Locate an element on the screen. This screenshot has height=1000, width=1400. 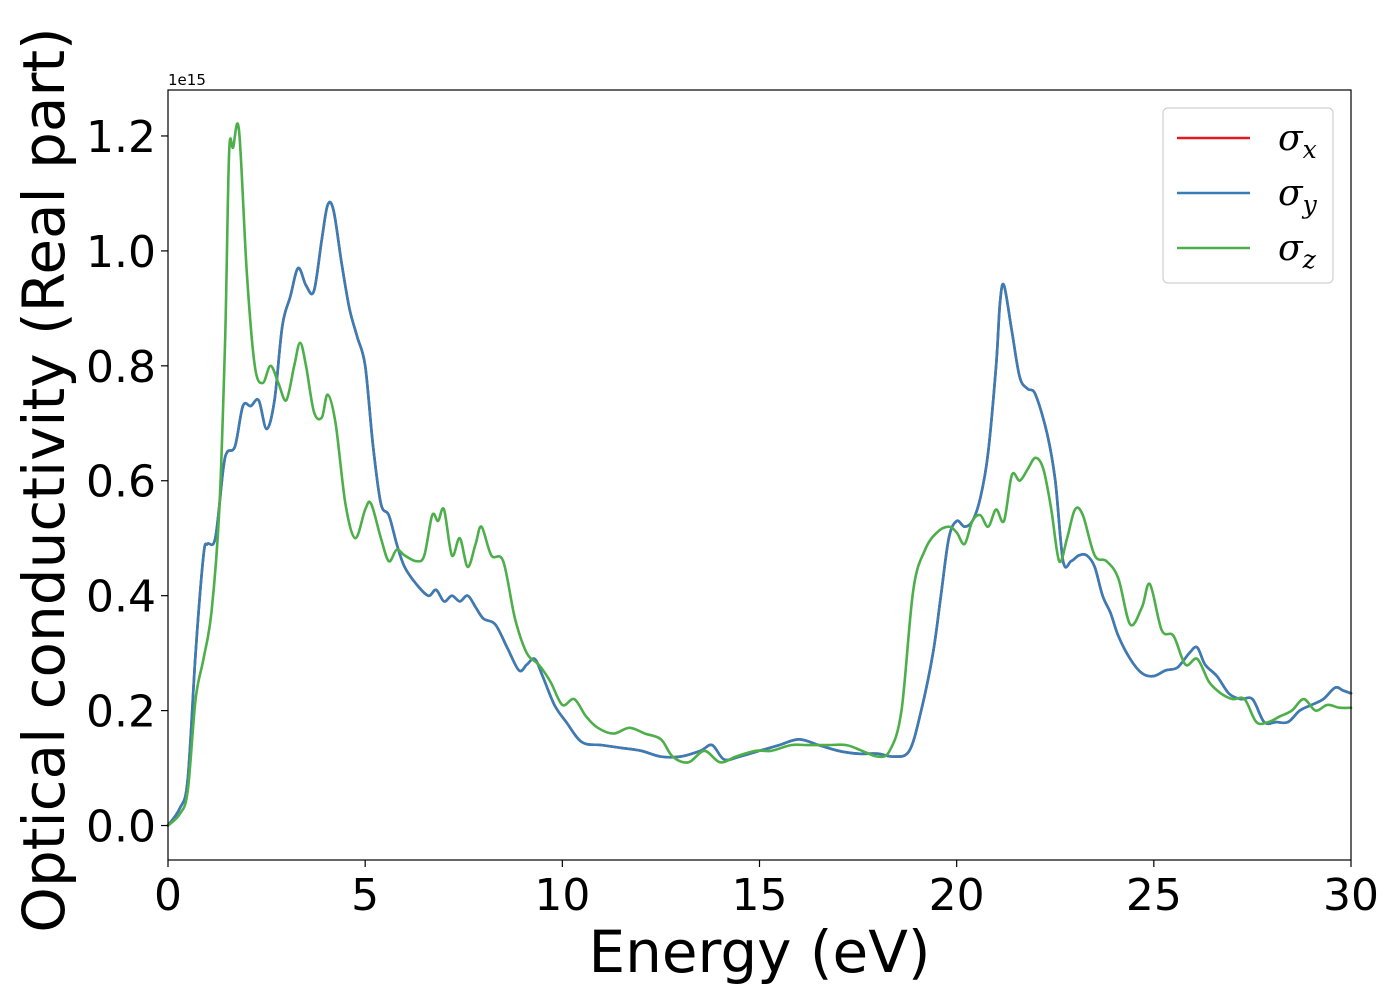
x-axis-title: Energy (eV) is located at coordinates (759, 952).